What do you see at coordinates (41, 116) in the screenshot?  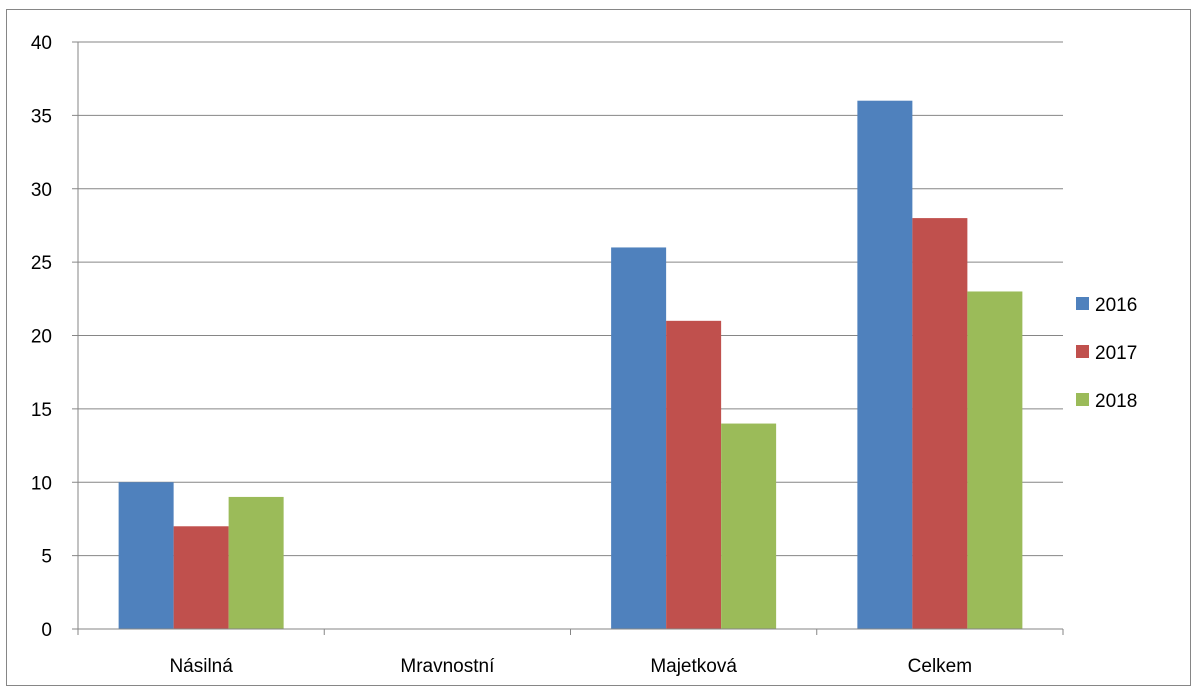 I see `y-tick-label: 35` at bounding box center [41, 116].